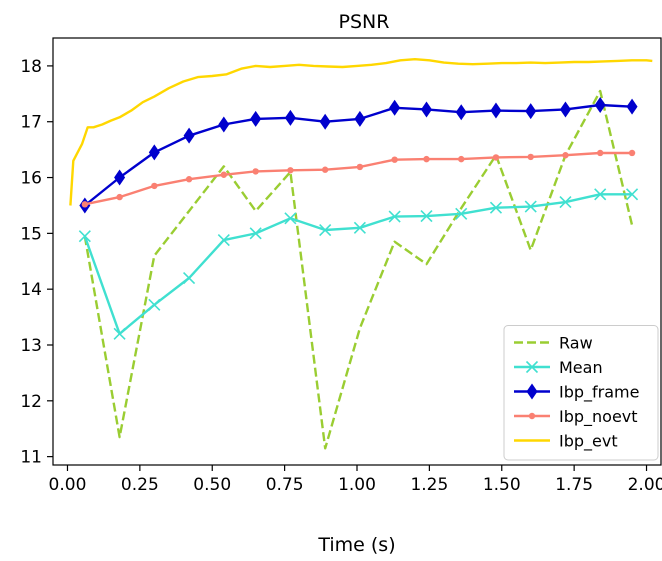  What do you see at coordinates (581, 367) in the screenshot?
I see `legend-label: Mean` at bounding box center [581, 367].